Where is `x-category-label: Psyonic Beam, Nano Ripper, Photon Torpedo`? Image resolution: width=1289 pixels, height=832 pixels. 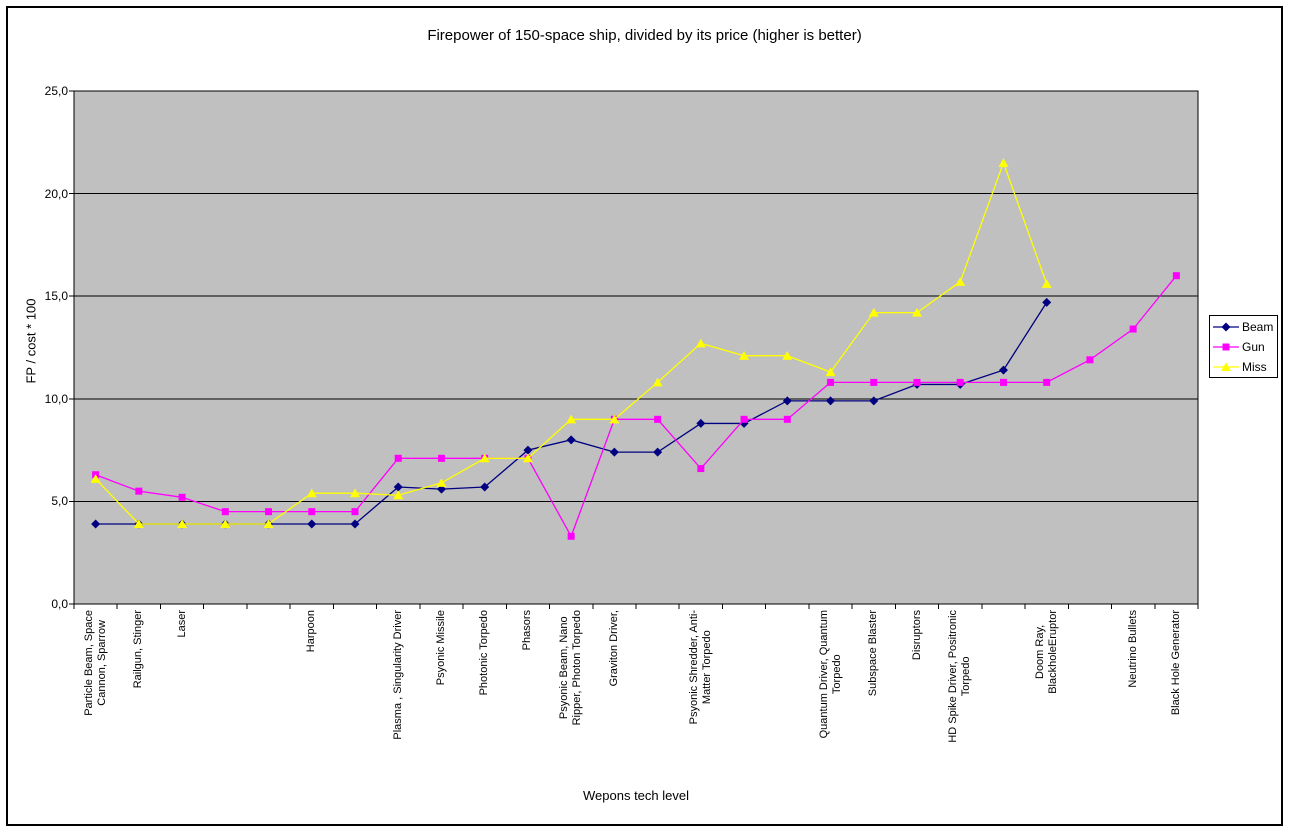 x-category-label: Psyonic Beam, Nano Ripper, Photon Torpedo is located at coordinates (571, 668).